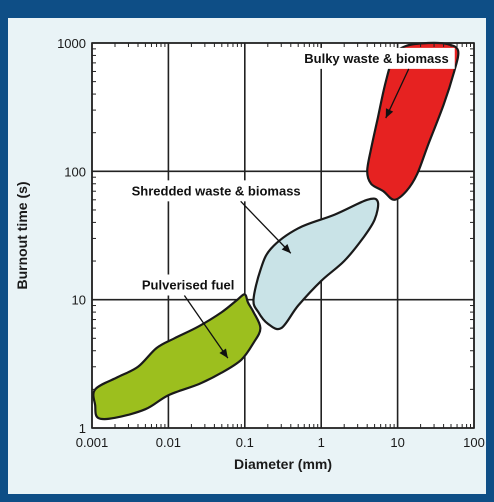 This screenshot has height=502, width=494. I want to click on label-shredded-waste: Shredded waste & biomass, so click(216, 217).